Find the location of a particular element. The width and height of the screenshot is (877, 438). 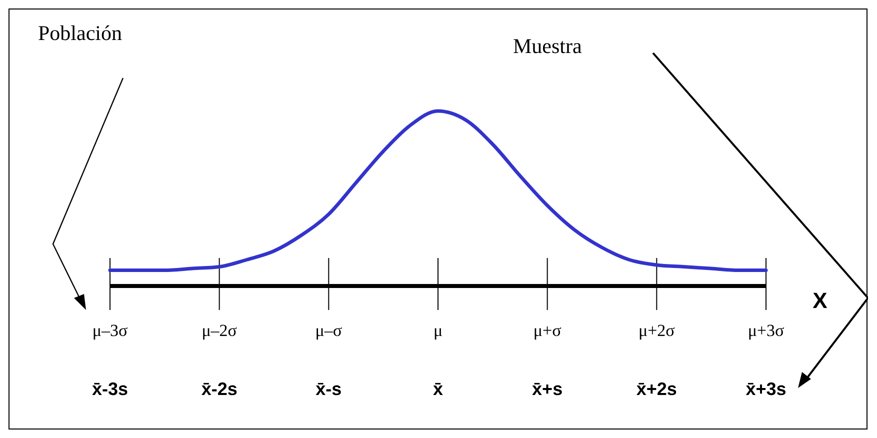

category-label: μ+3σ x̄+3s is located at coordinates (766, 360).